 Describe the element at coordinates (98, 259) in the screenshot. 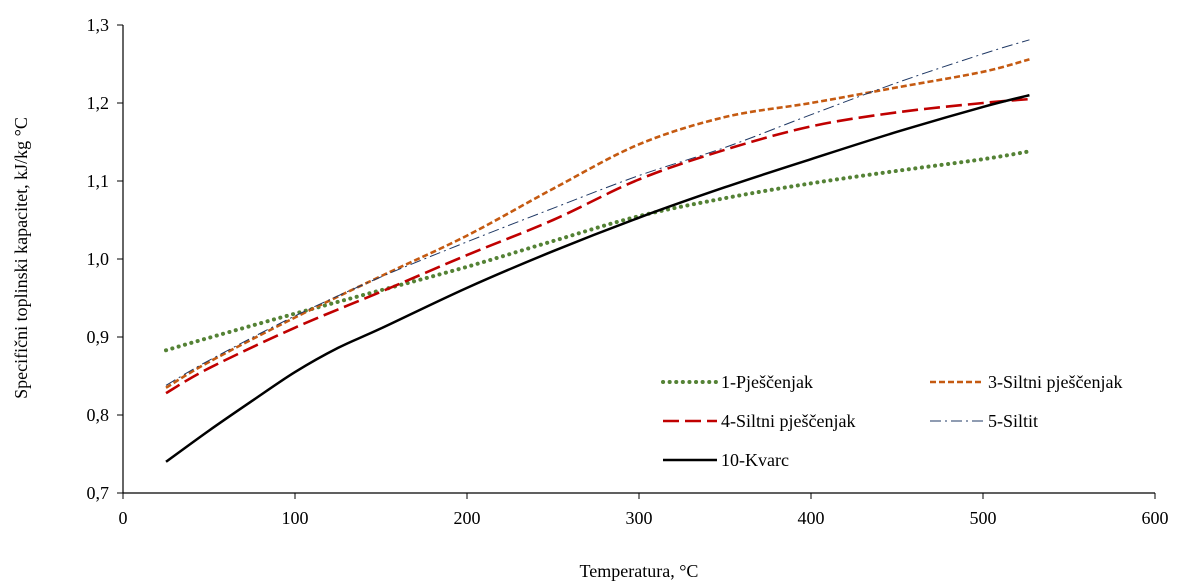

I see `y-tick-label: 1,0` at that location.